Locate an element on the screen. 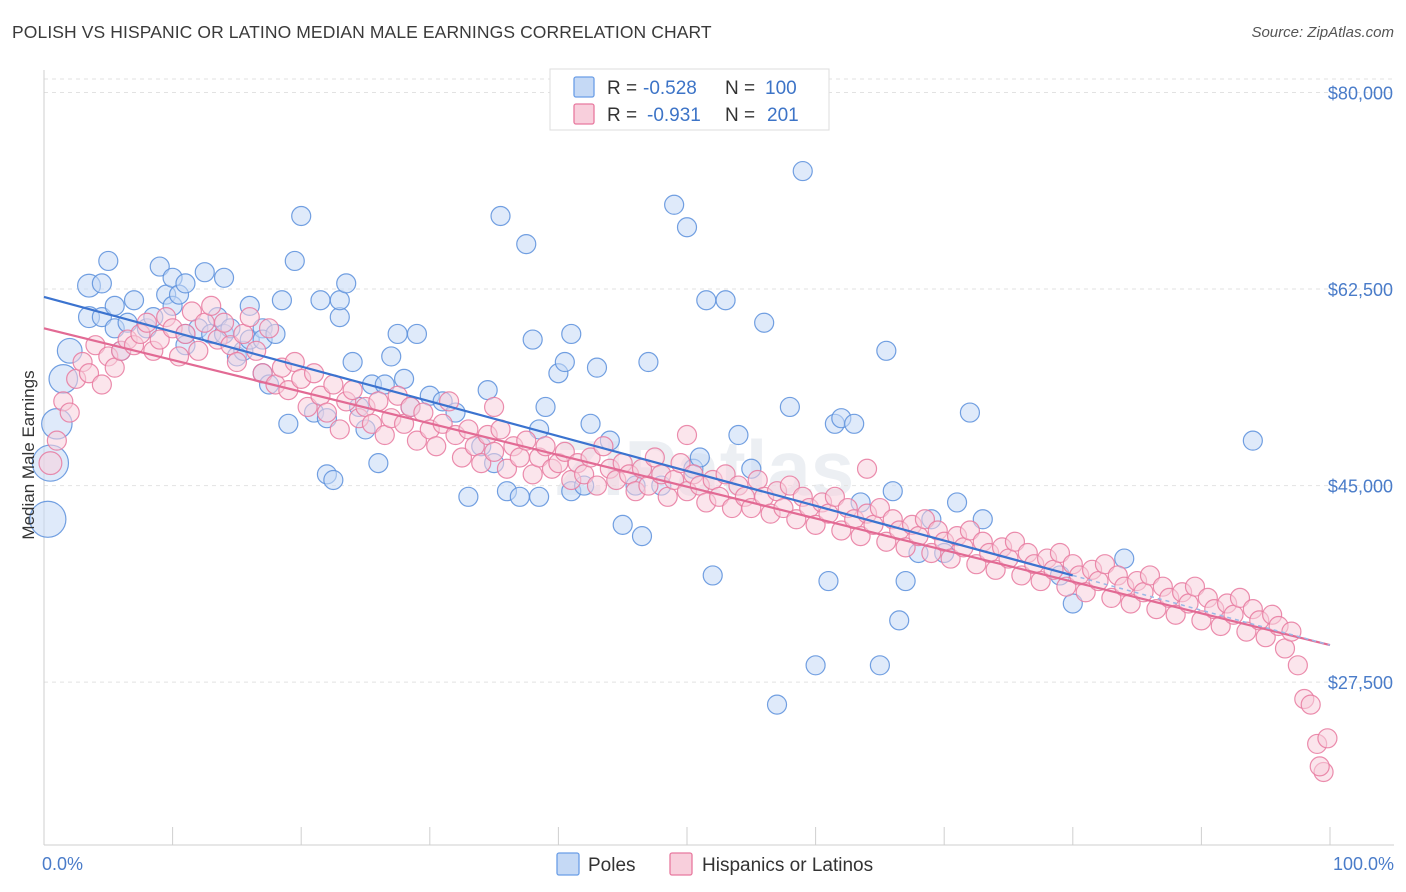 The height and width of the screenshot is (892, 1406). legend-stats-box is located at coordinates (689, 99).